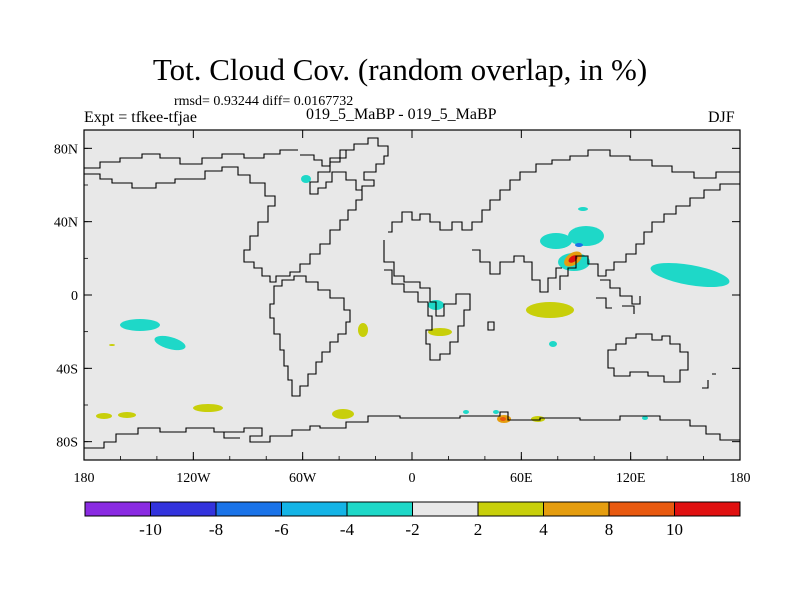 The width and height of the screenshot is (800, 600). I want to click on experiment-label: Expt = tfkee-tfjae, so click(140, 117).